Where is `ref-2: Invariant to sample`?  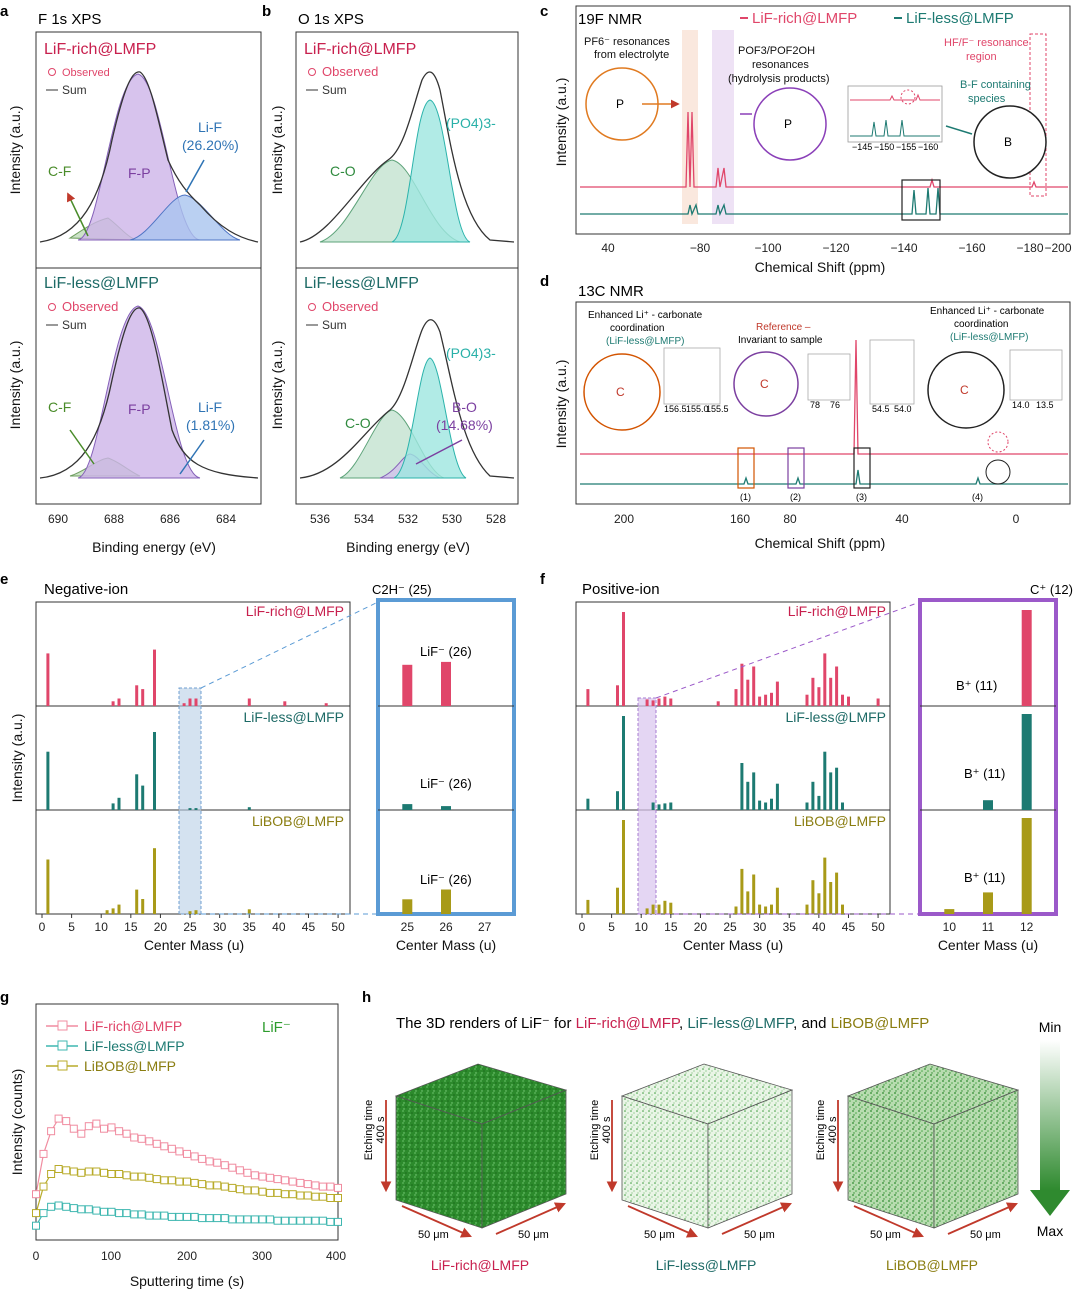 ref-2: Invariant to sample is located at coordinates (780, 340).